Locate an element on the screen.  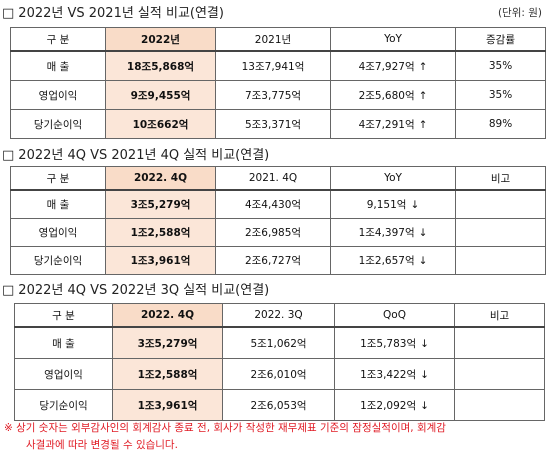
table-row: 영업이익 1조2,588억 2조6,010억 1조3,422억 ↓ is located at coordinates (279, 374).